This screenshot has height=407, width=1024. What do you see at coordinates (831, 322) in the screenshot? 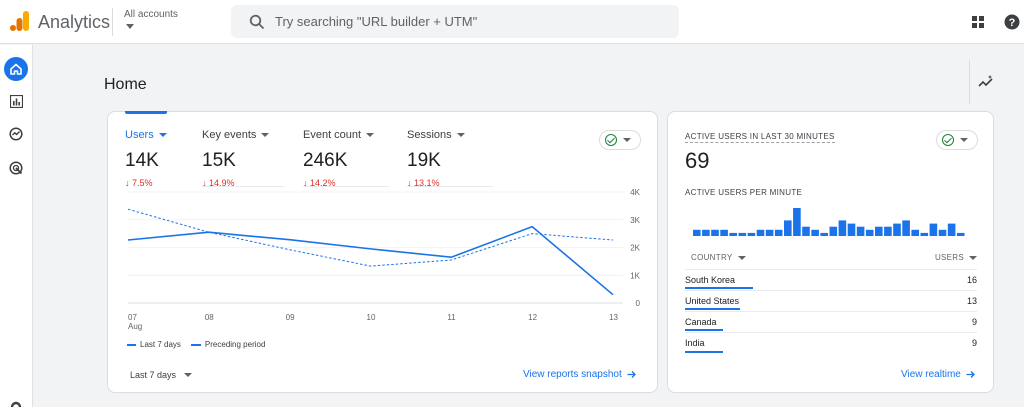
I see `table-row: Canada 9` at bounding box center [831, 322].